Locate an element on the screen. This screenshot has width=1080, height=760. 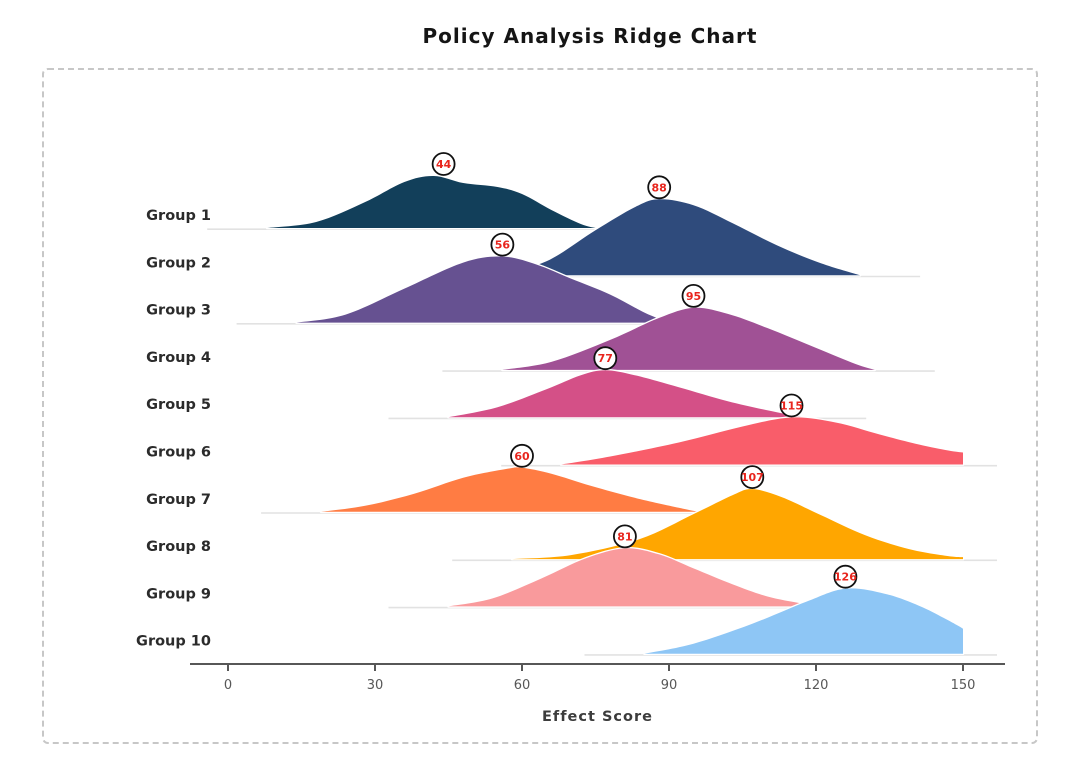
peak-annotation-value: 56 is located at coordinates (503, 245).